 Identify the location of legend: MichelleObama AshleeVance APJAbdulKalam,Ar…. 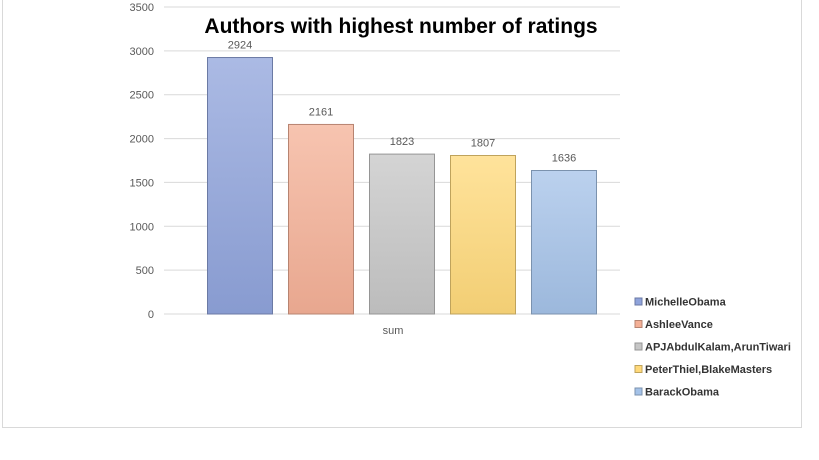
(712, 348).